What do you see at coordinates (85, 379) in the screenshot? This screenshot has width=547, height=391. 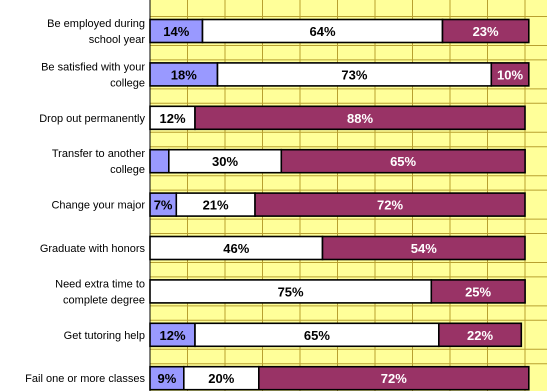 I see `category-label: Fail one or more classes` at bounding box center [85, 379].